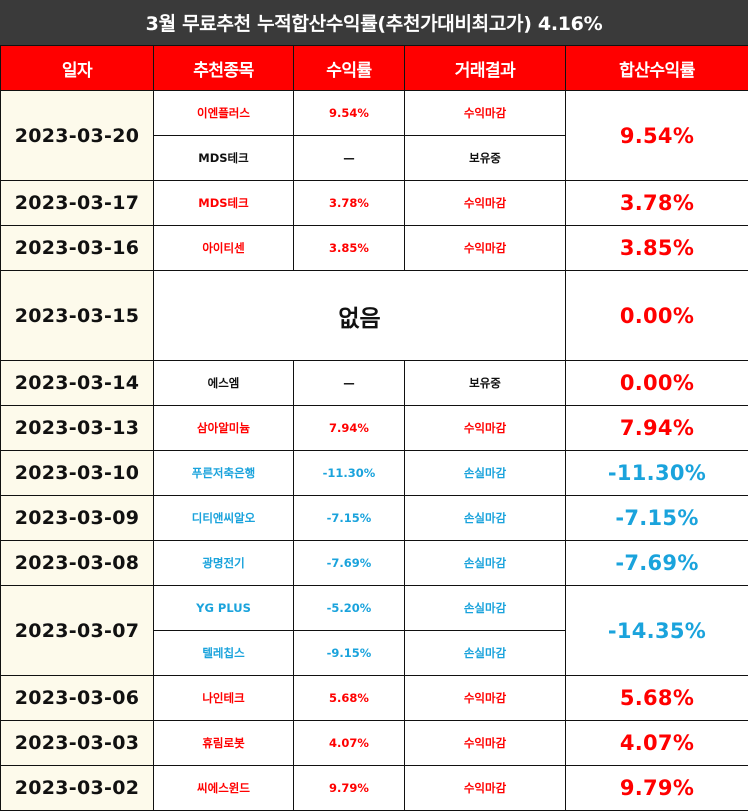 The width and height of the screenshot is (748, 811). I want to click on stock-rate: 3.78%, so click(349, 203).